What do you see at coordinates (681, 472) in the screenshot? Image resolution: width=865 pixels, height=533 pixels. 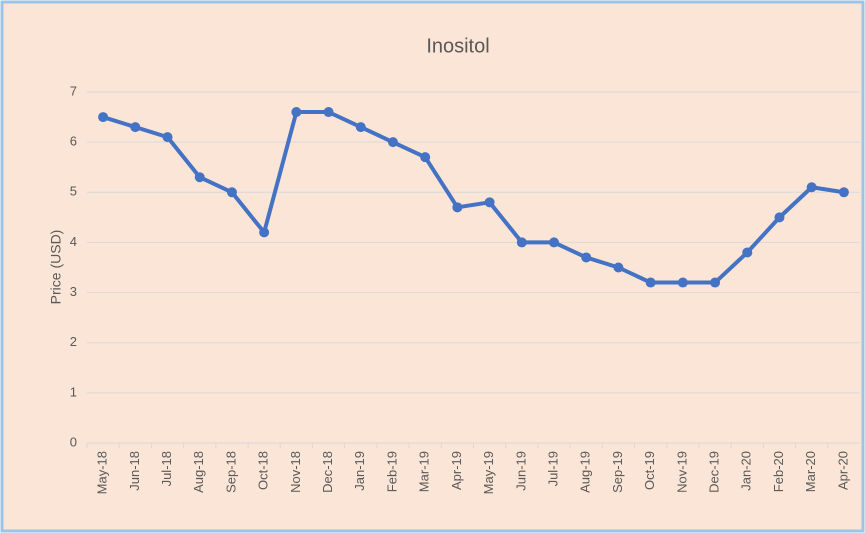 I see `x-tick-label: Nov-19` at bounding box center [681, 472].